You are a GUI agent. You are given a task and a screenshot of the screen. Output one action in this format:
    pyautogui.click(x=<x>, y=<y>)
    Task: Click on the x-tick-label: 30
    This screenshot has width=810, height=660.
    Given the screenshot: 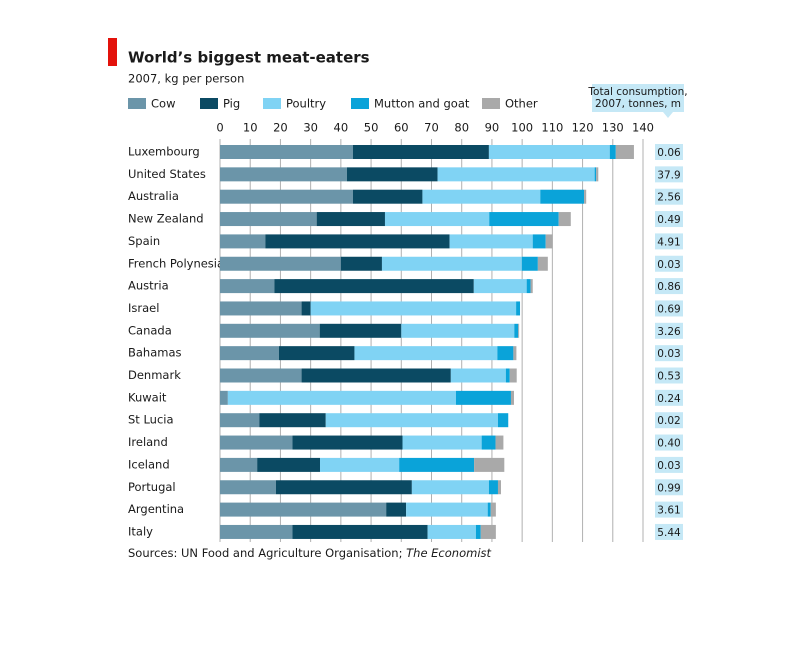 What is the action you would take?
    pyautogui.click(x=310, y=128)
    